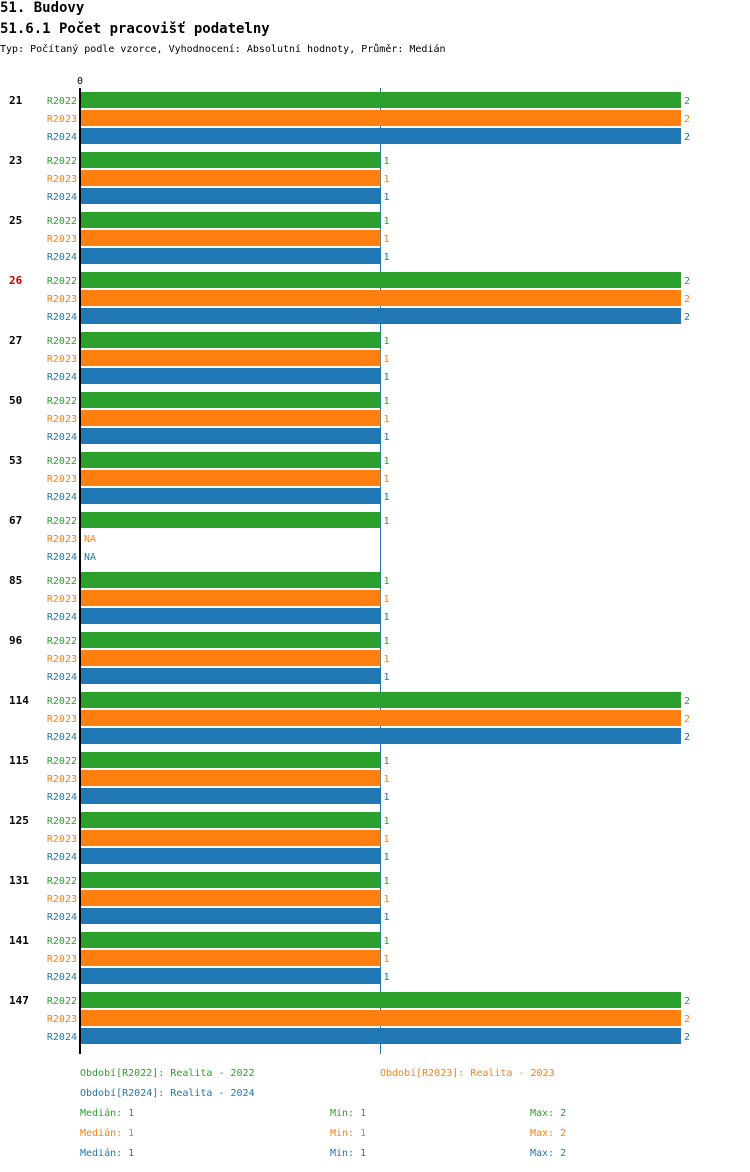  What do you see at coordinates (19, 940) in the screenshot?
I see `category-label: 141` at bounding box center [19, 940].